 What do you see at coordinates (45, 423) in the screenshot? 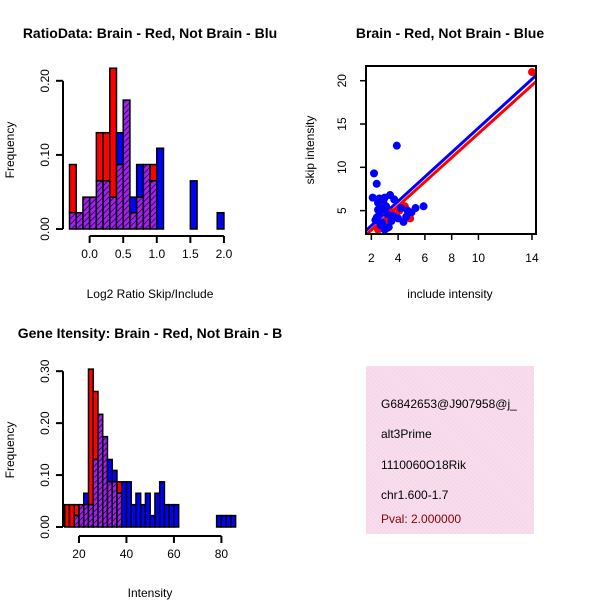
I see `intensity-y-tick-label: 0.20` at bounding box center [45, 423].